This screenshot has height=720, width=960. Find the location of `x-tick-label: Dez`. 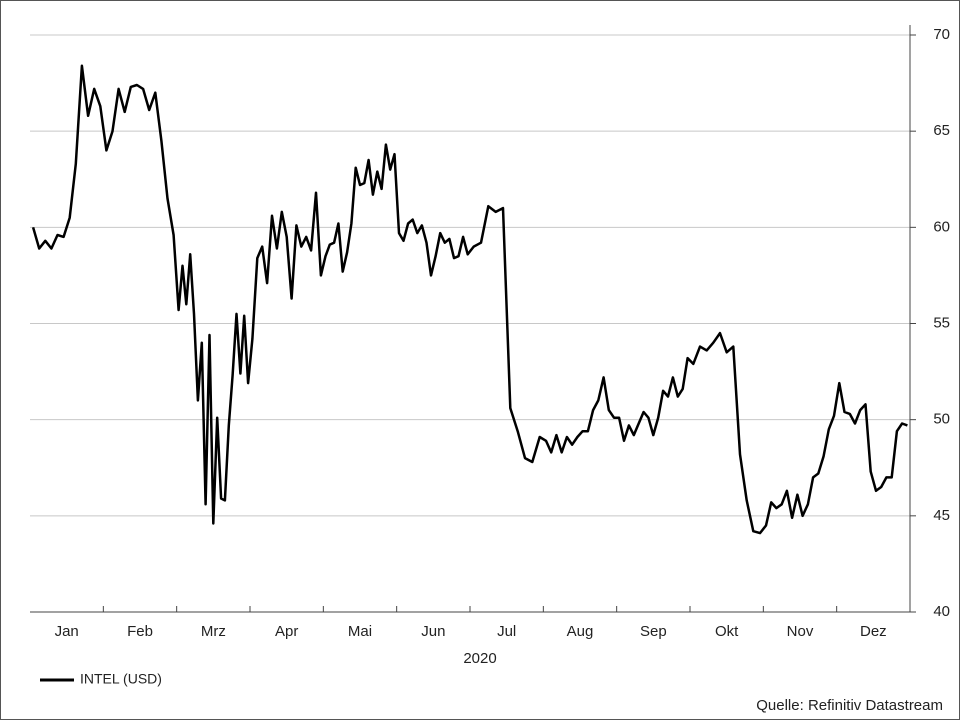

x-tick-label: Dez is located at coordinates (873, 631).